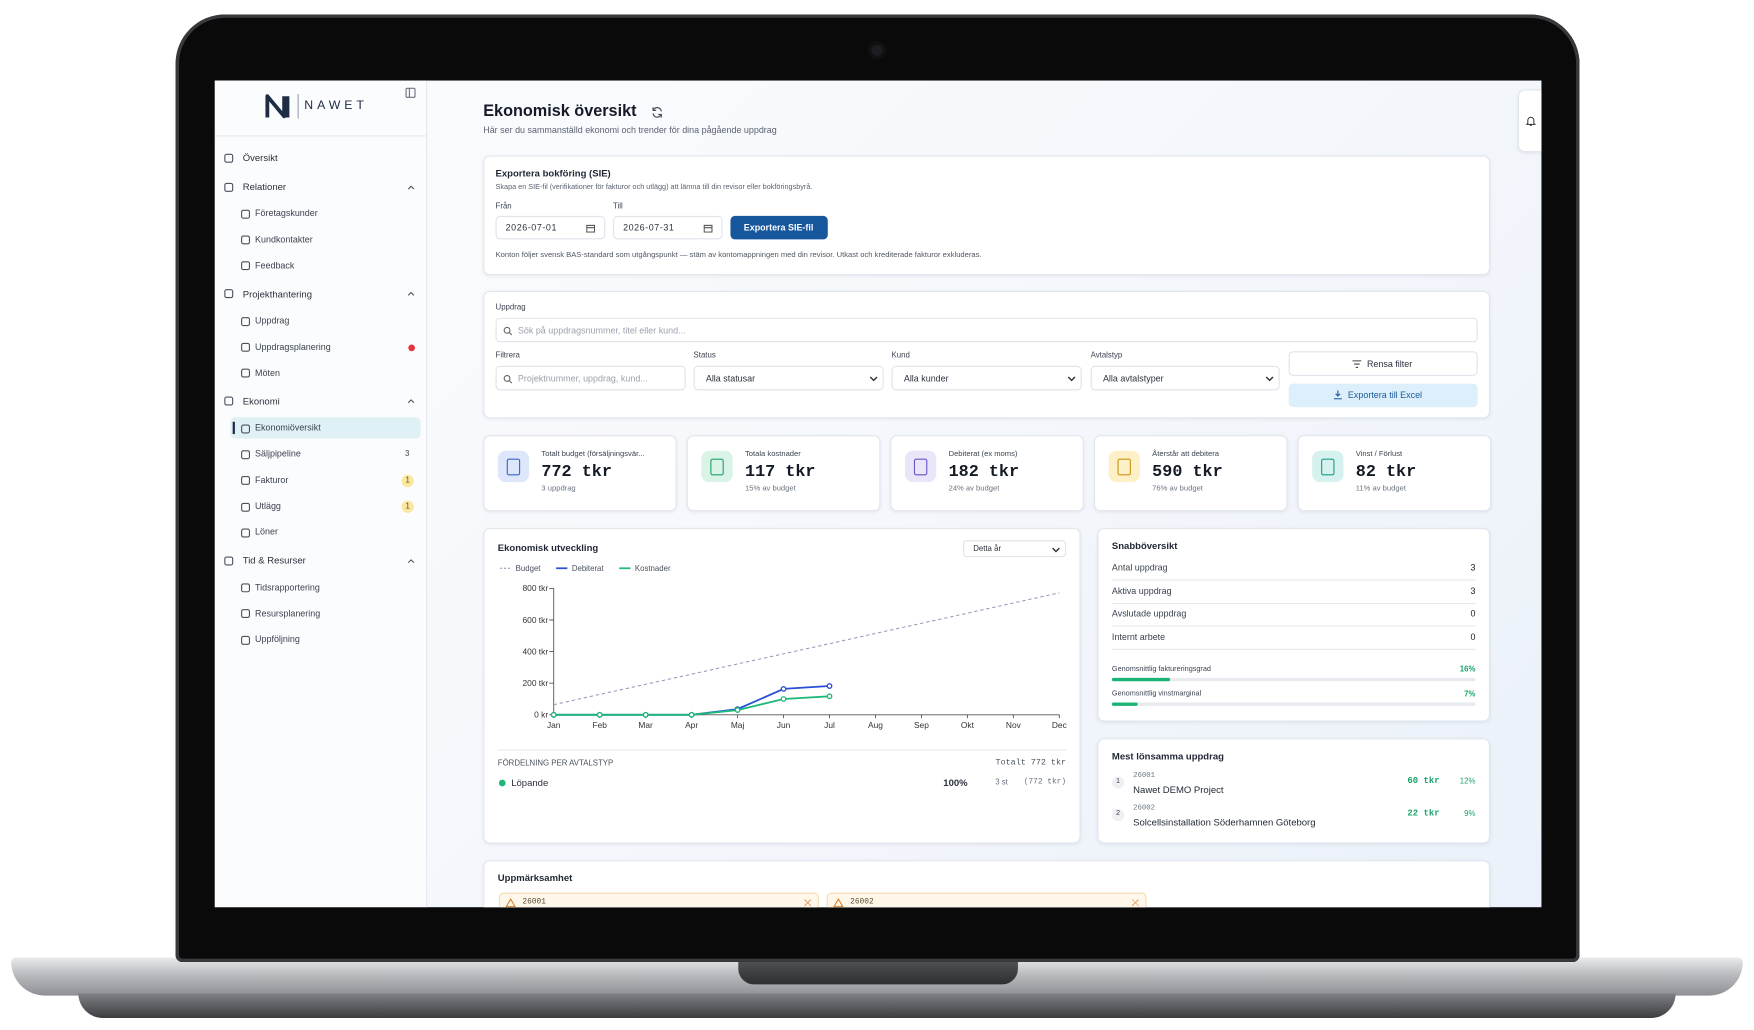 Image resolution: width=1754 pixels, height=1030 pixels. What do you see at coordinates (536, 651) in the screenshot?
I see `y-tick-label: 400 tkr` at bounding box center [536, 651].